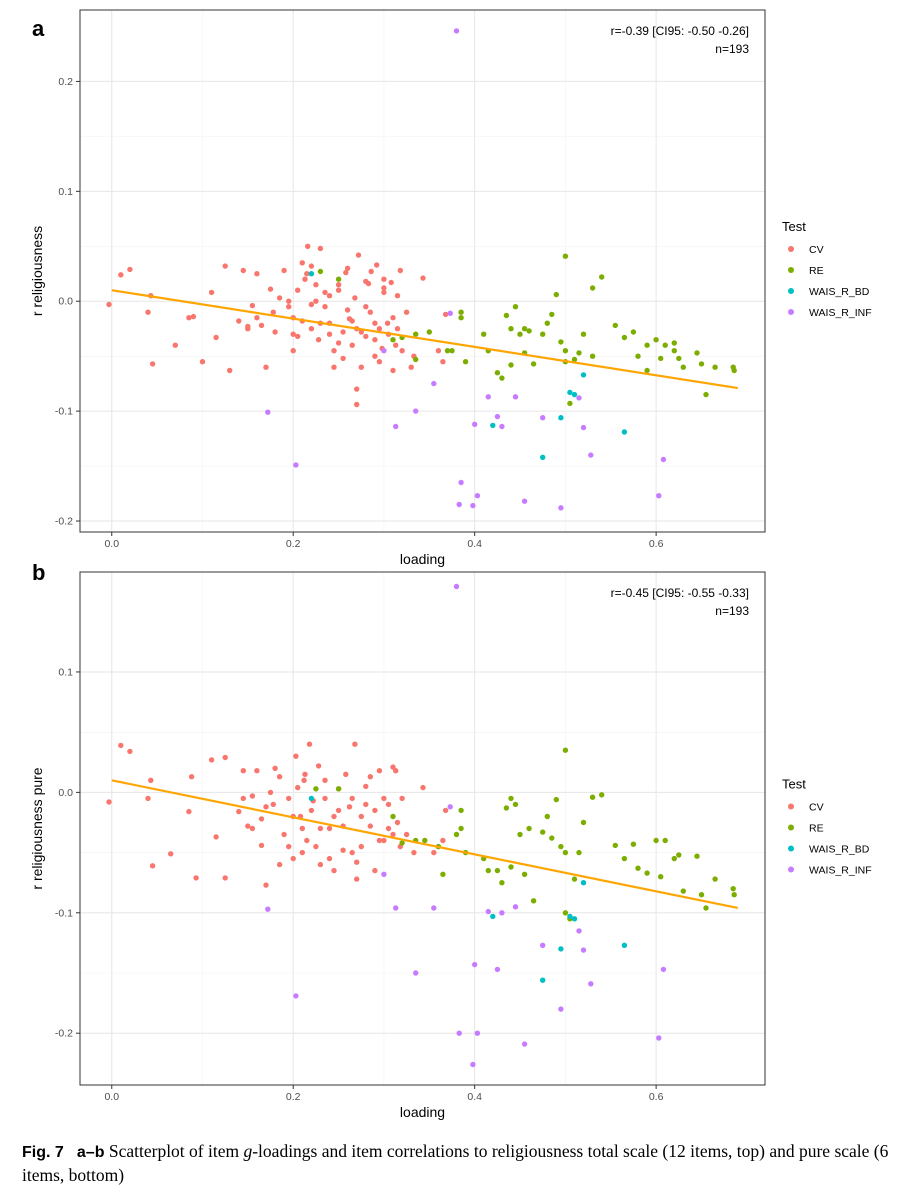 The width and height of the screenshot is (910, 1200). I want to click on panel-a-legend-key-re, so click(791, 270).